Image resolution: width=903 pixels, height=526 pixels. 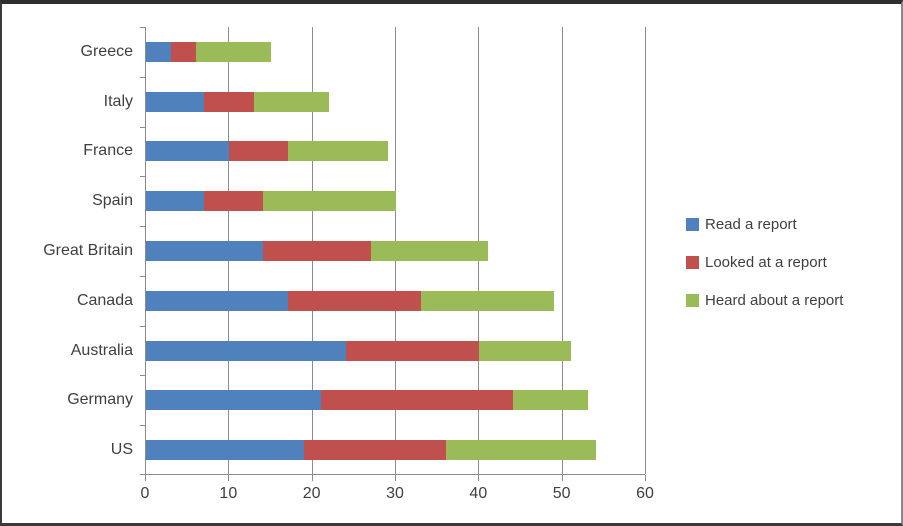 What do you see at coordinates (104, 300) in the screenshot?
I see `category-label-canada: Canada` at bounding box center [104, 300].